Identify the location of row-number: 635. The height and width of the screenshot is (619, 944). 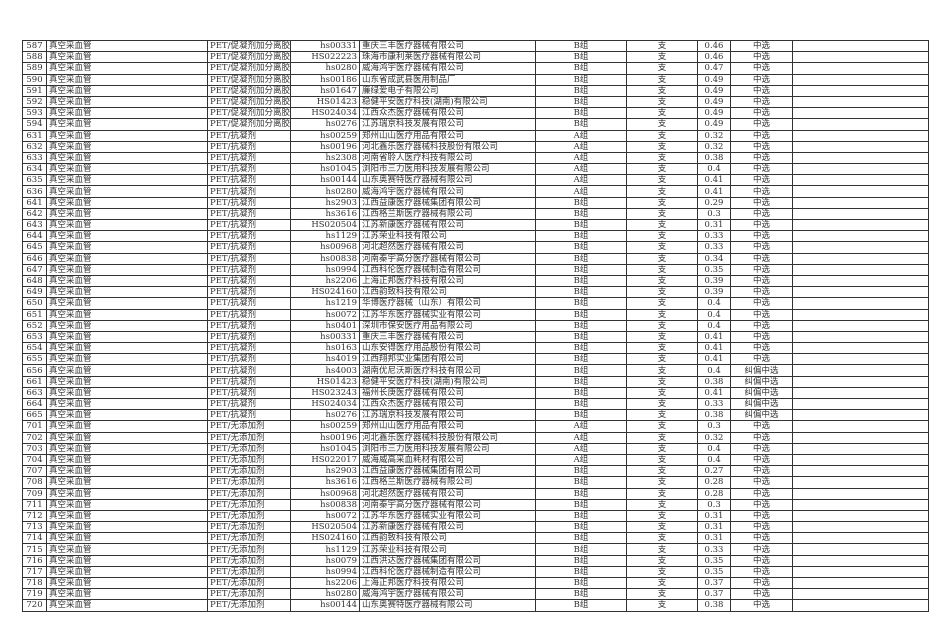
(34, 180).